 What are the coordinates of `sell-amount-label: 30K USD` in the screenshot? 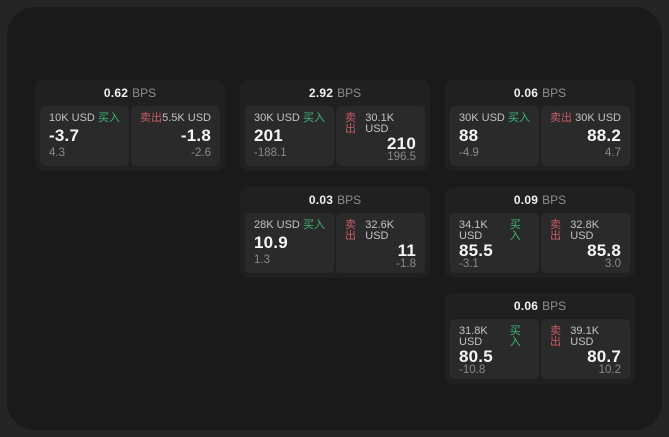 It's located at (598, 118).